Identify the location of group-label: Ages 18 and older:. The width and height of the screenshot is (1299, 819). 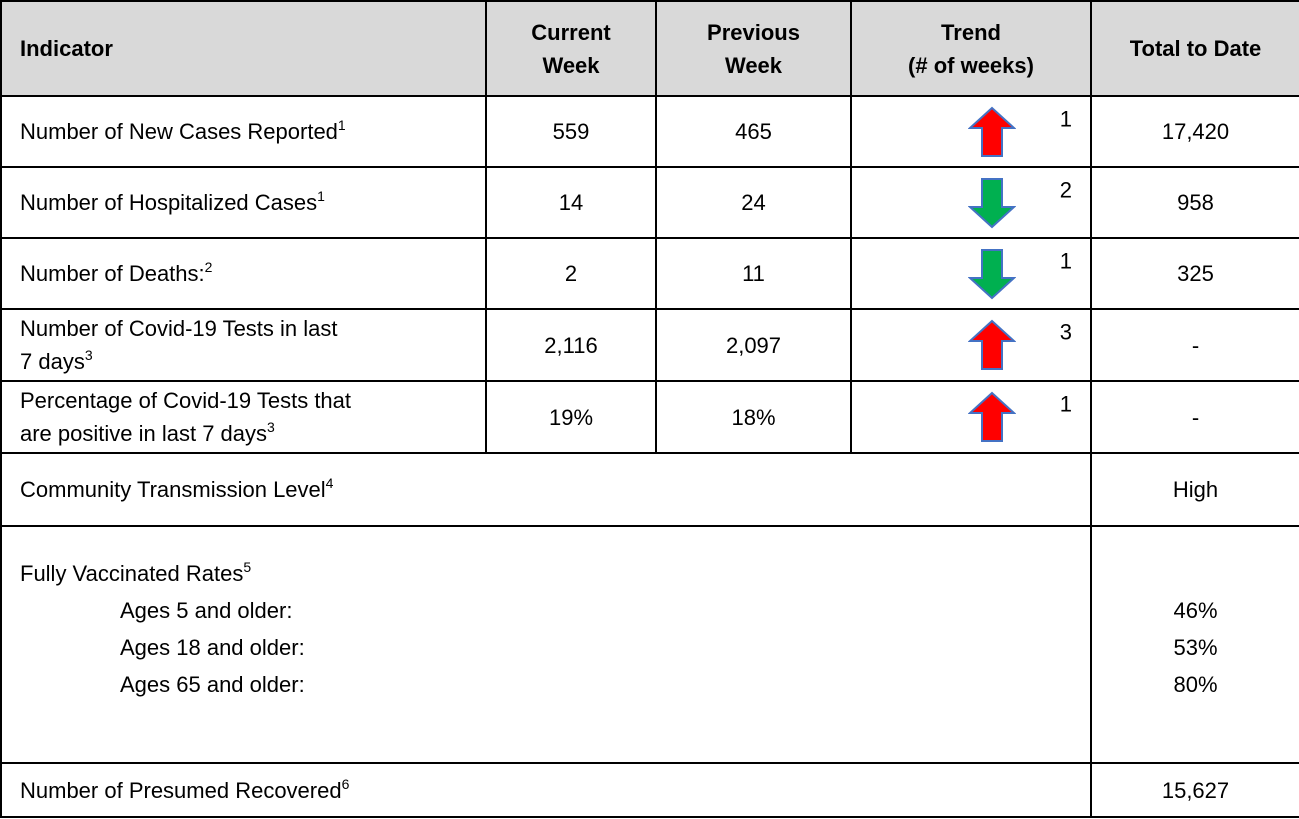
(212, 647).